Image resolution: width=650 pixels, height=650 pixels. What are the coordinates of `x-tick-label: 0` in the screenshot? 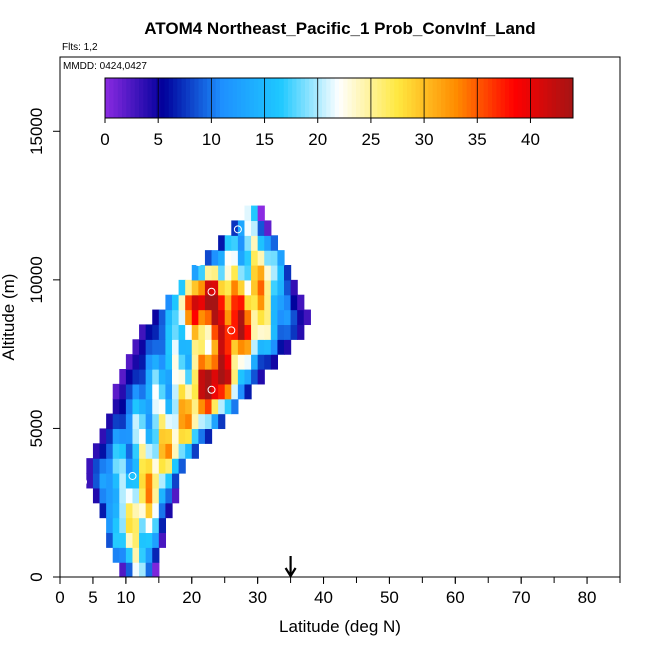 It's located at (59, 597).